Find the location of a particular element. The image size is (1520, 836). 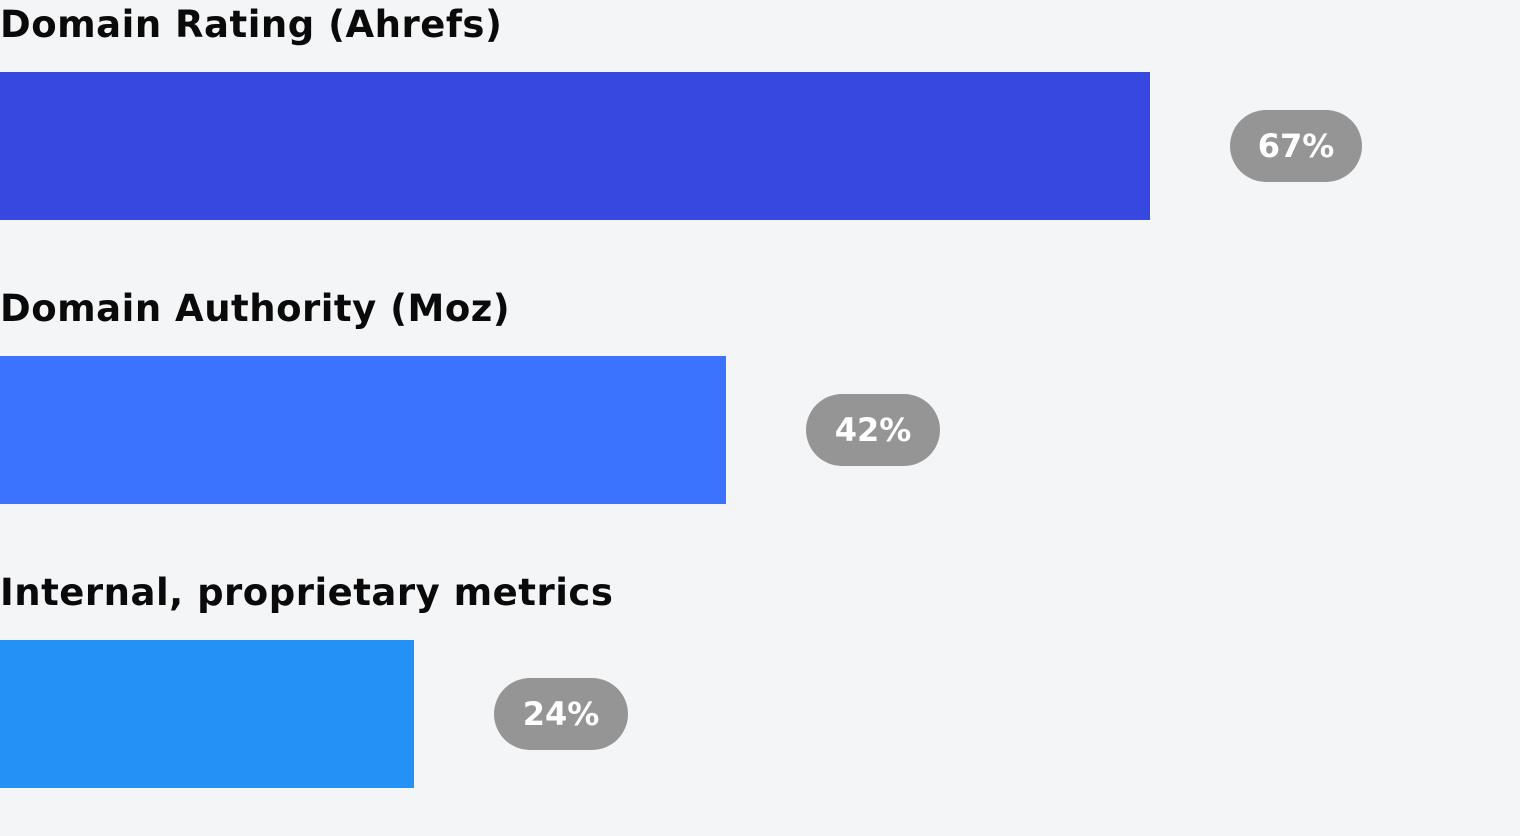

value-badge: 42% is located at coordinates (873, 430).